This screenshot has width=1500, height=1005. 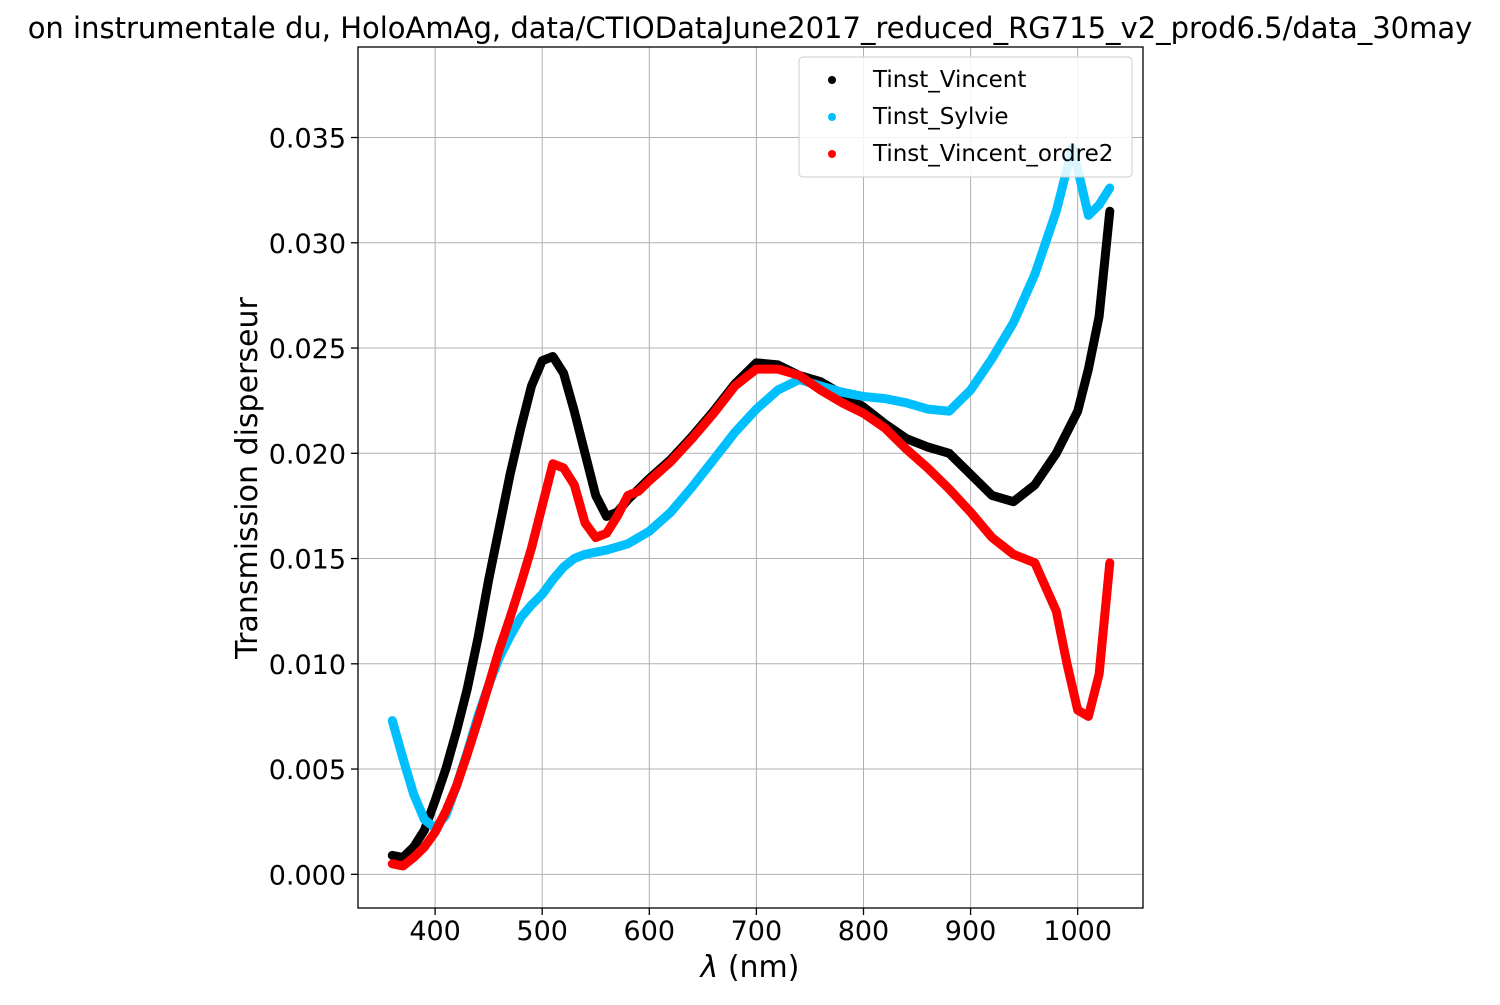 What do you see at coordinates (542, 931) in the screenshot?
I see `x-tick-label: 500` at bounding box center [542, 931].